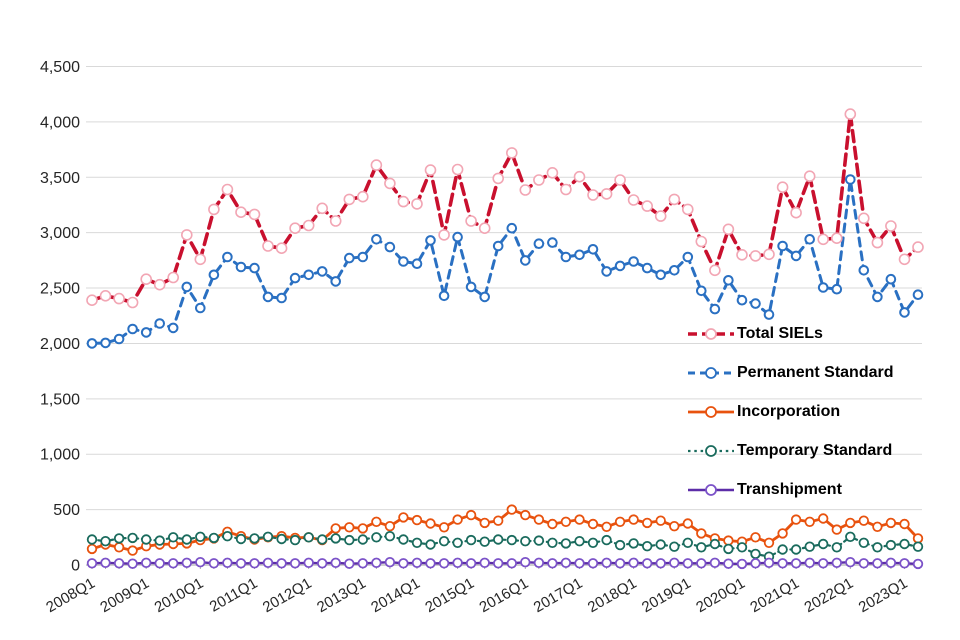 This screenshot has height=640, width=960. I want to click on svg-text: 4,500, so click(60, 67).